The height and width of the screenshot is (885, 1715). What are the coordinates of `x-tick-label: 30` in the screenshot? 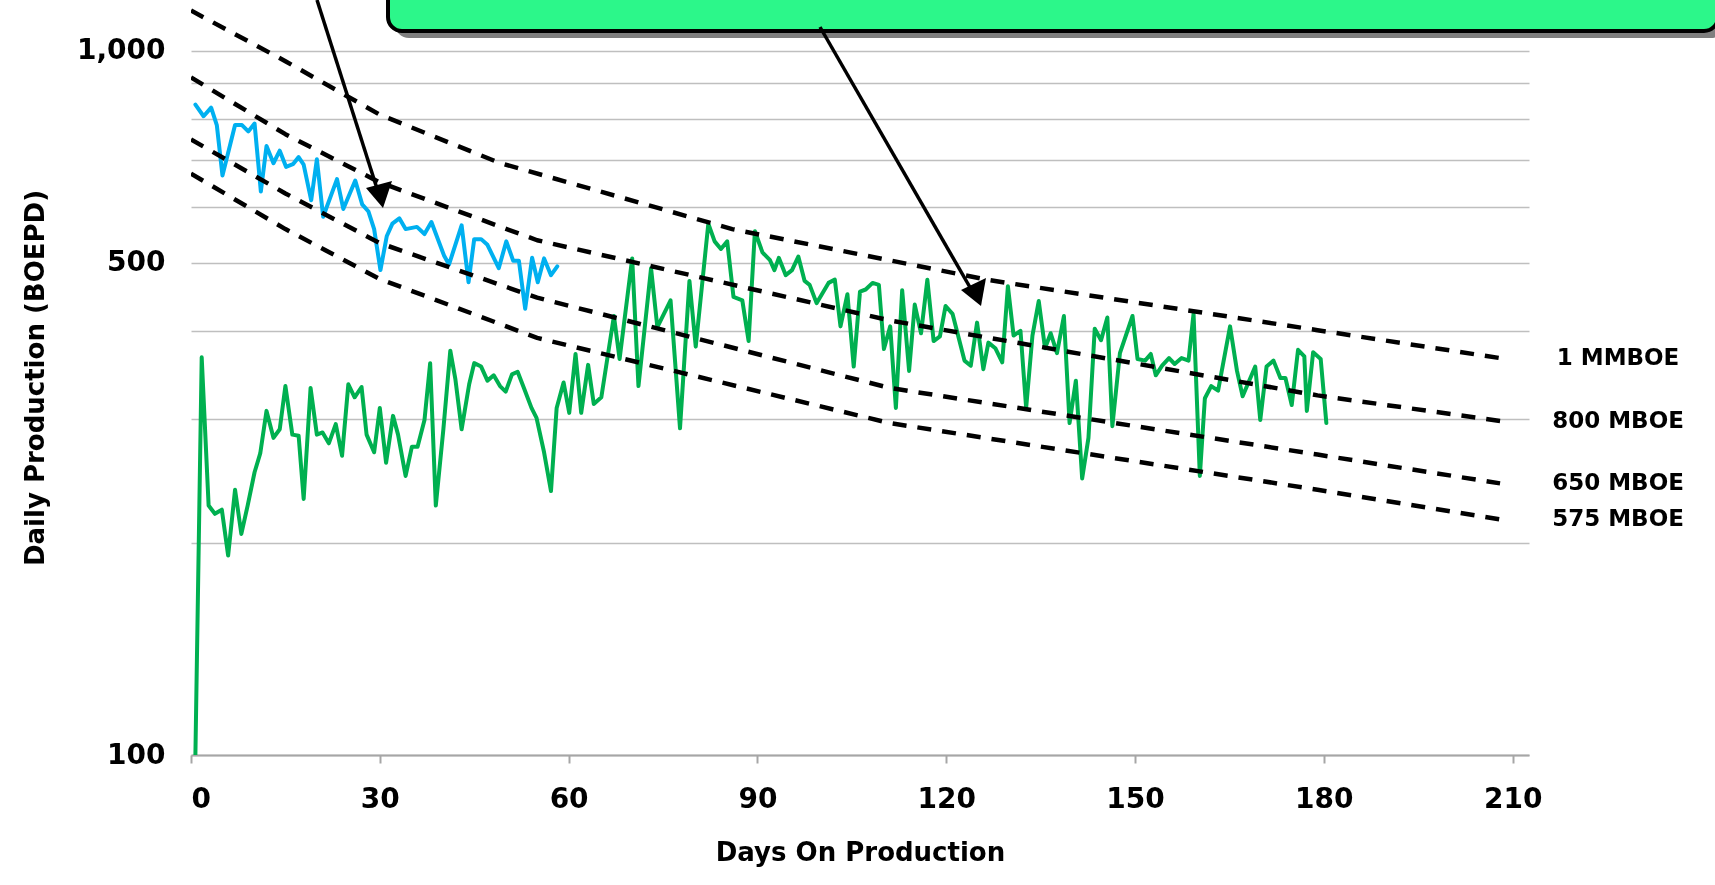 It's located at (380, 798).